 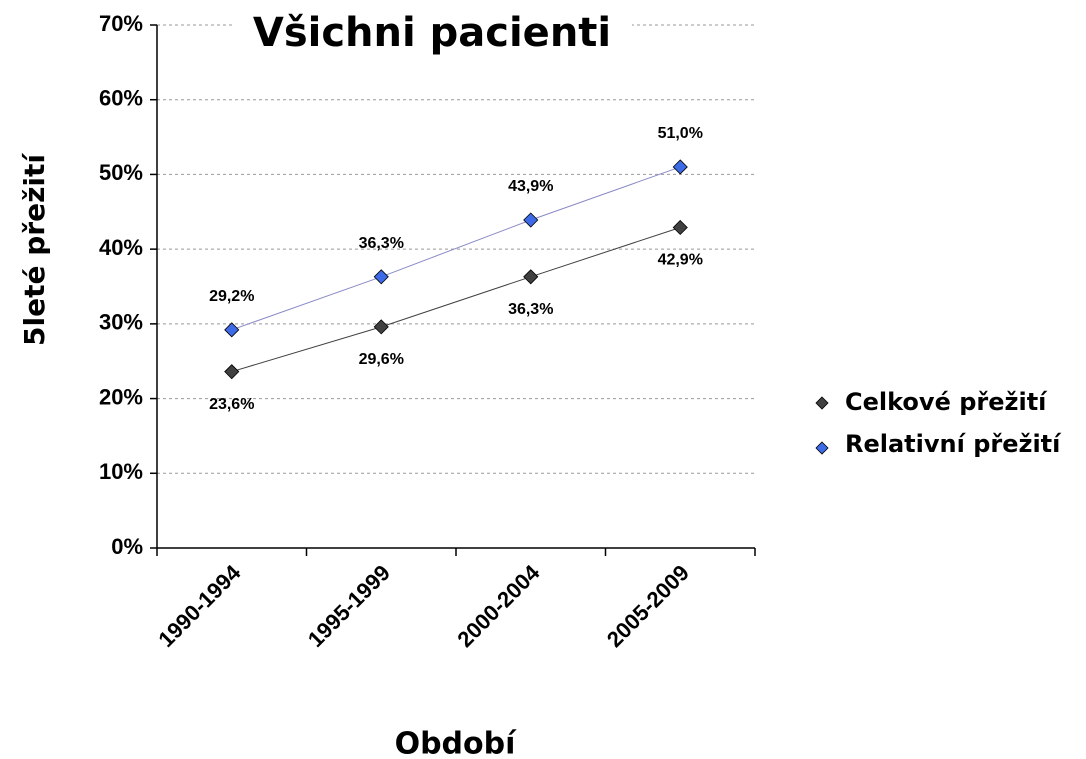 I want to click on data-label: 29,2%, so click(x=231, y=296).